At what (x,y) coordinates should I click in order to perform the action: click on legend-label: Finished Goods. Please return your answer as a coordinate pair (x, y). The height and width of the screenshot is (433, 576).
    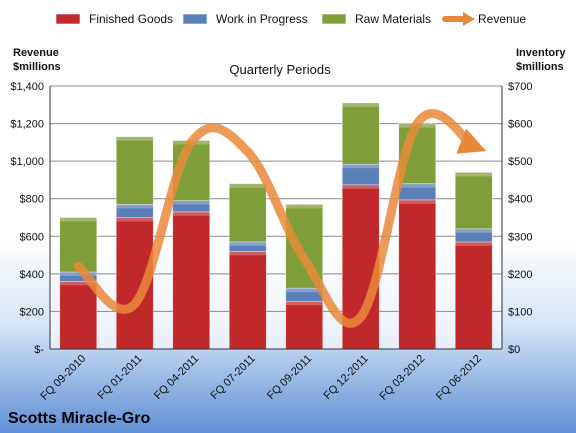
    Looking at the image, I should click on (131, 19).